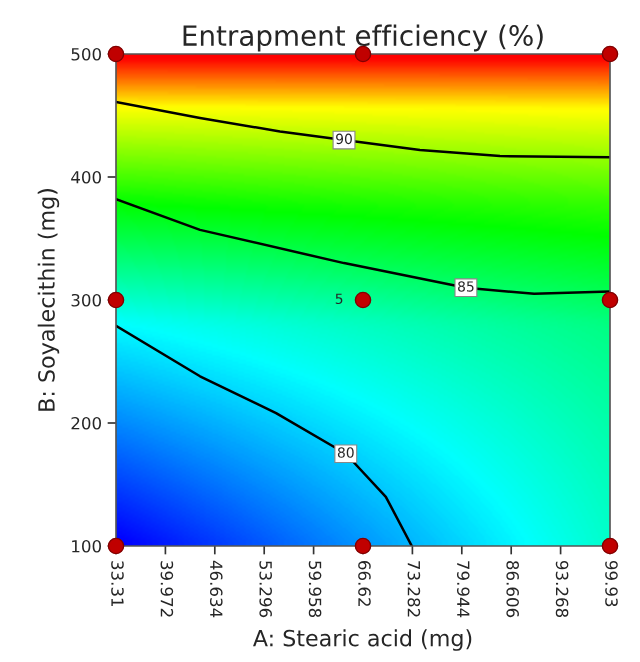 This screenshot has width=640, height=662. Describe the element at coordinates (363, 129) in the screenshot. I see `line-series` at that location.